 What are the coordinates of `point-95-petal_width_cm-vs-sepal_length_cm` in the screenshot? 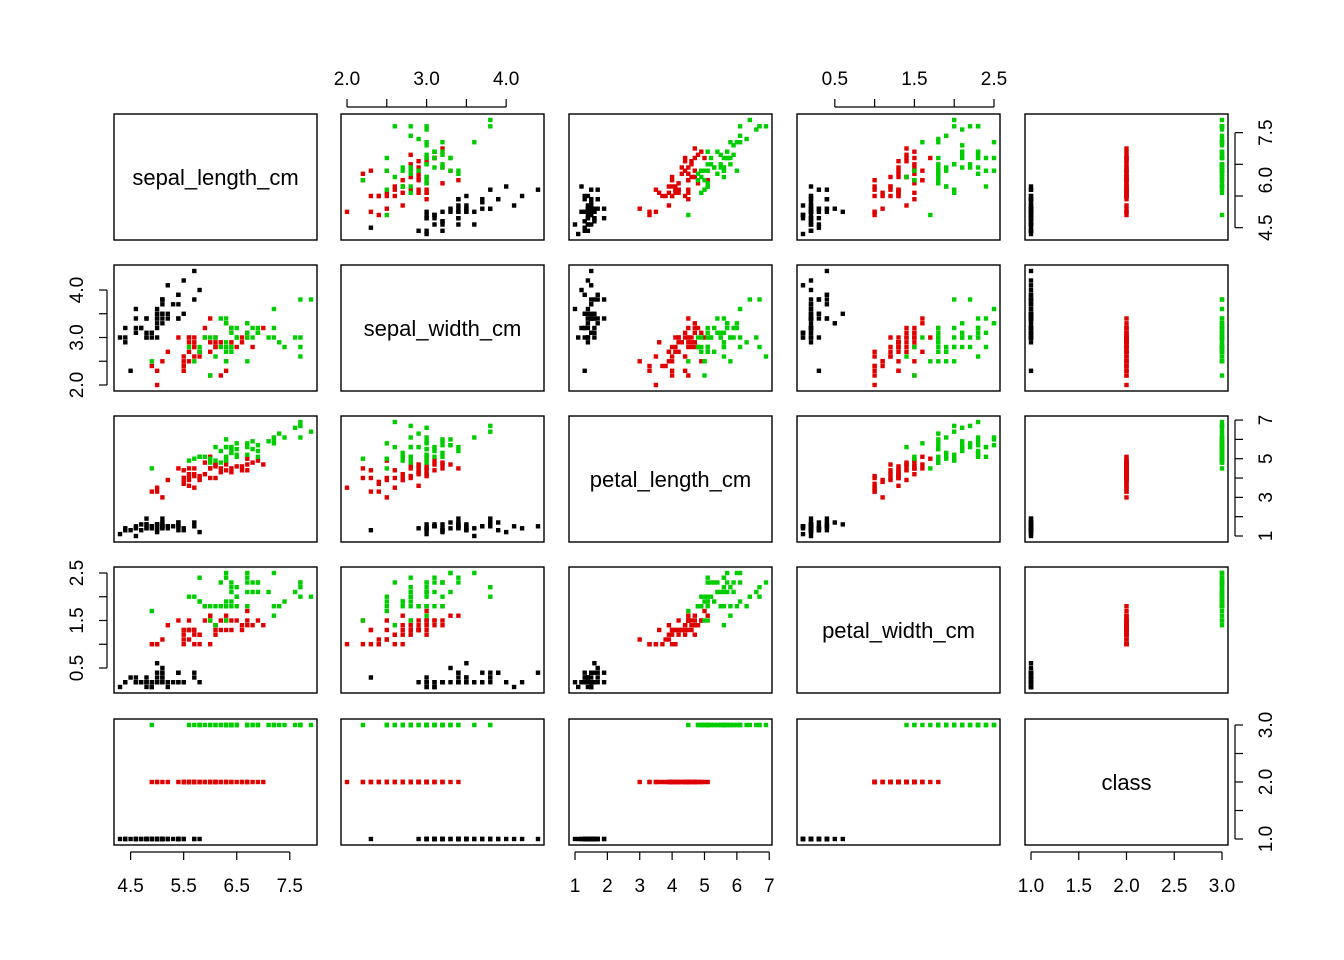 It's located at (194, 634).